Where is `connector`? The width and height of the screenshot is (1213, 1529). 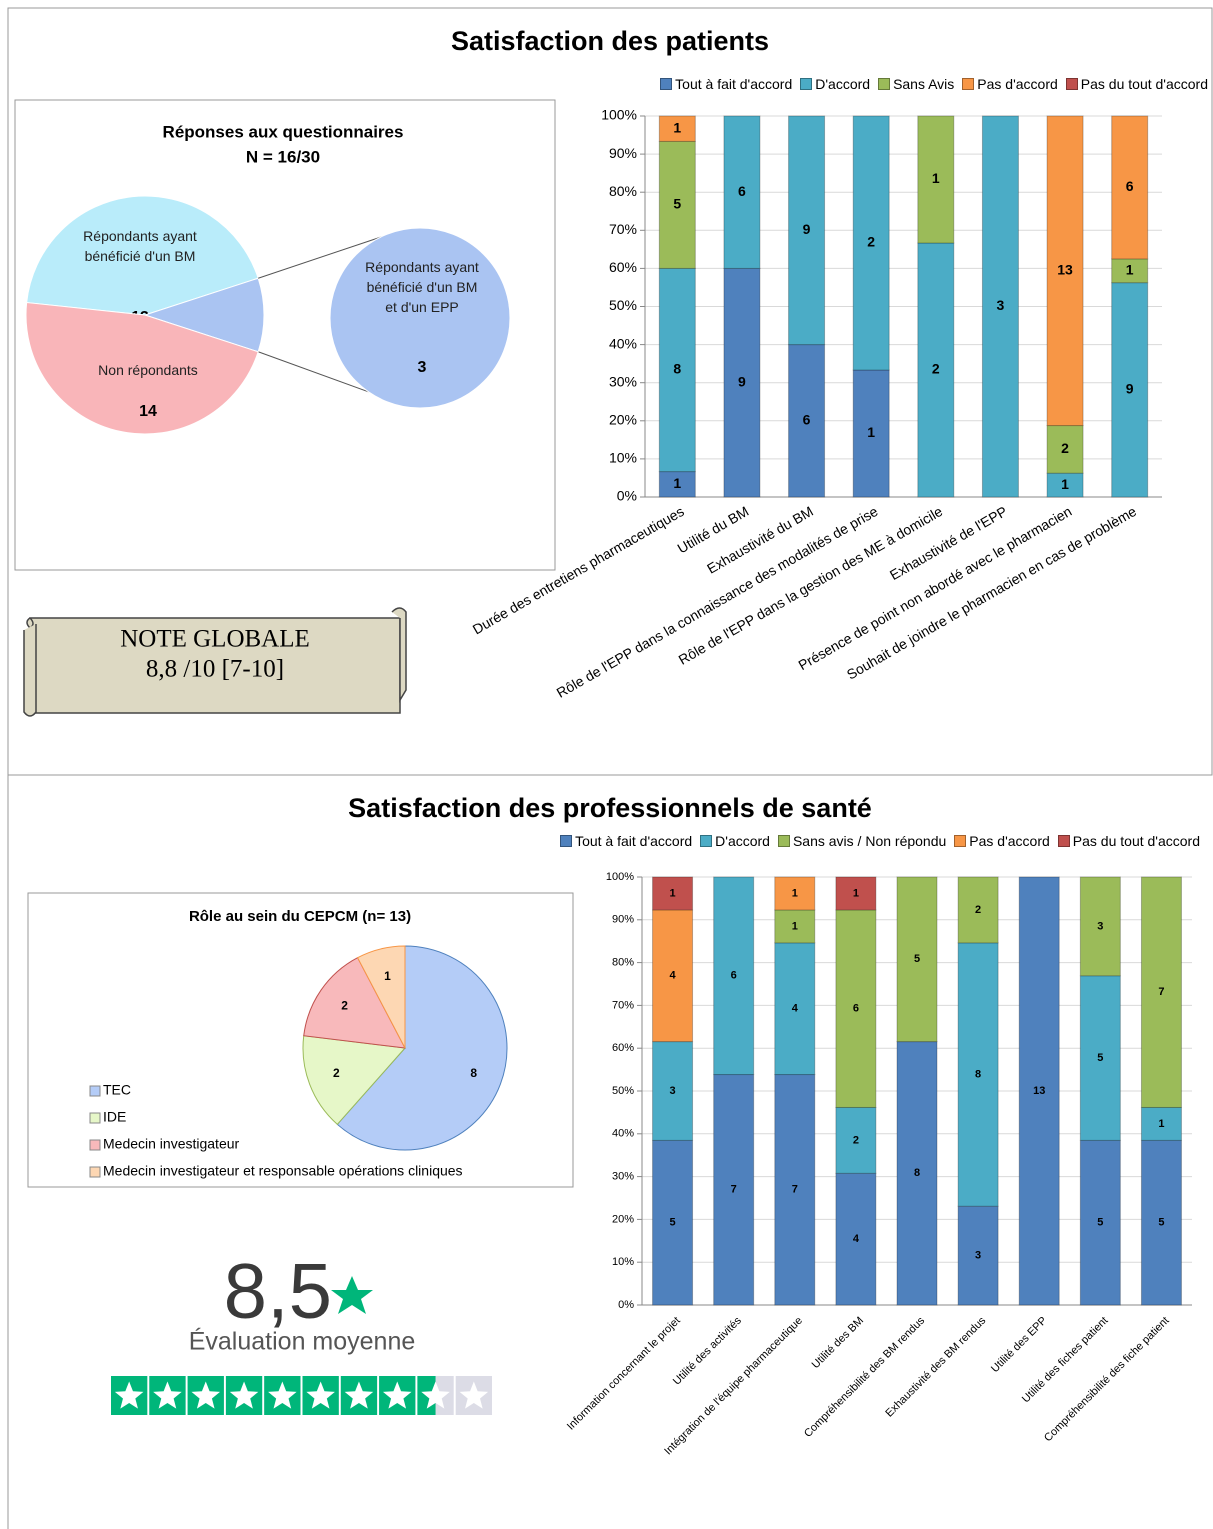 connector is located at coordinates (321, 257).